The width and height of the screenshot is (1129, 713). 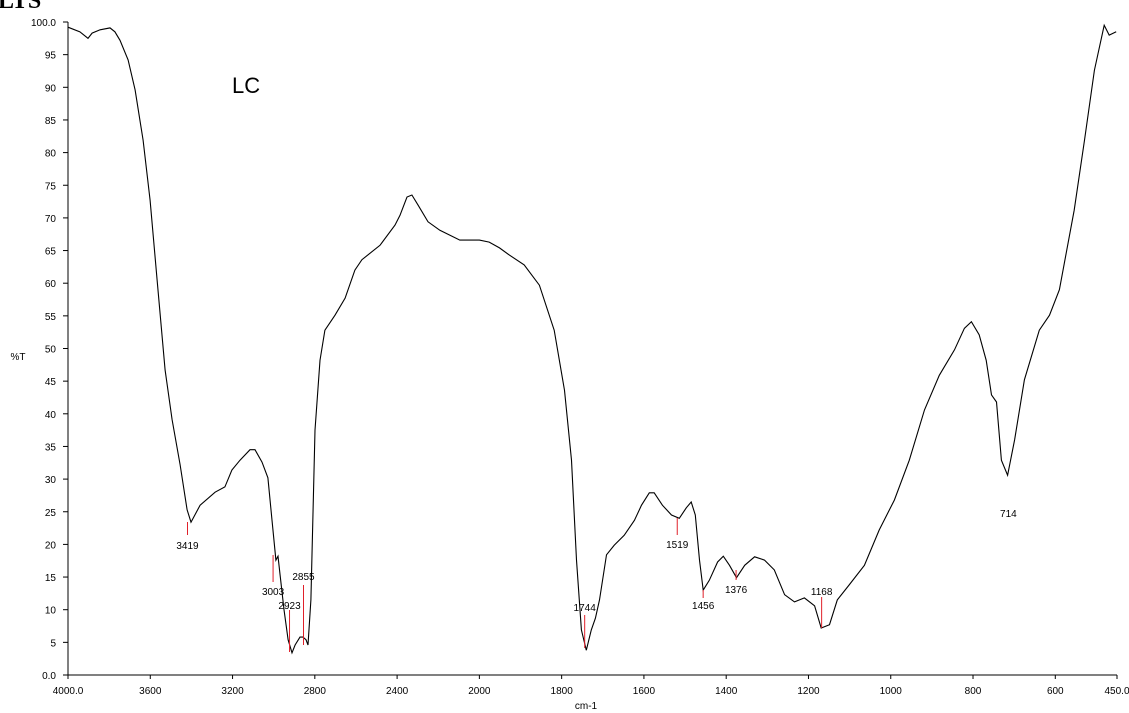 What do you see at coordinates (53, 643) in the screenshot?
I see `y-tick-label: 5` at bounding box center [53, 643].